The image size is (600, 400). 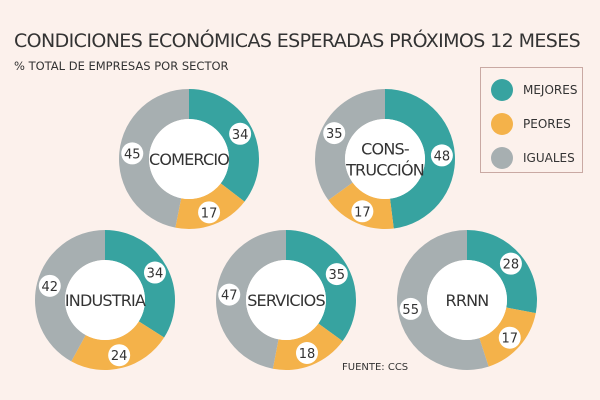 I want to click on donut-0: 34 17 45 COMERCIO, so click(x=188, y=159).